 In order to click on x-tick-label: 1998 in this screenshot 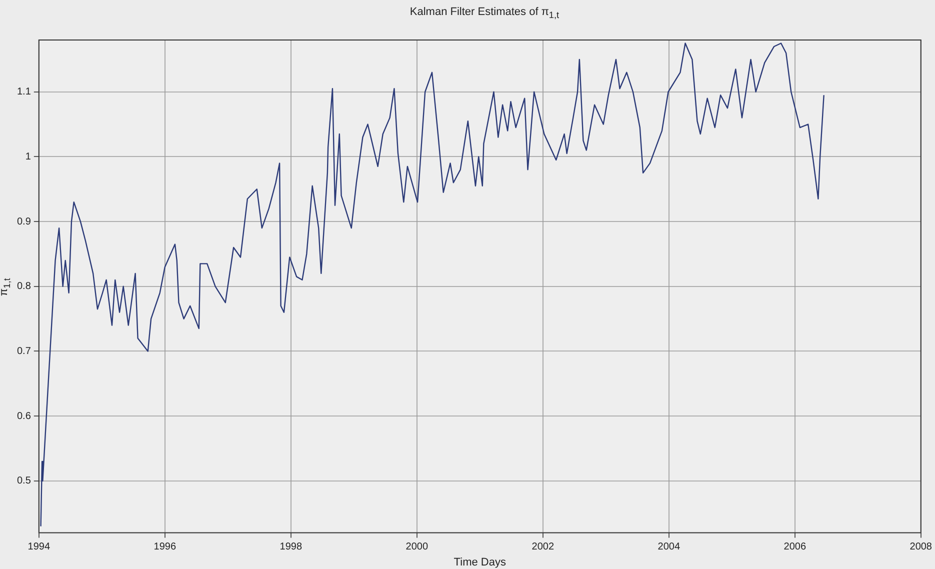, I will do `click(291, 547)`.